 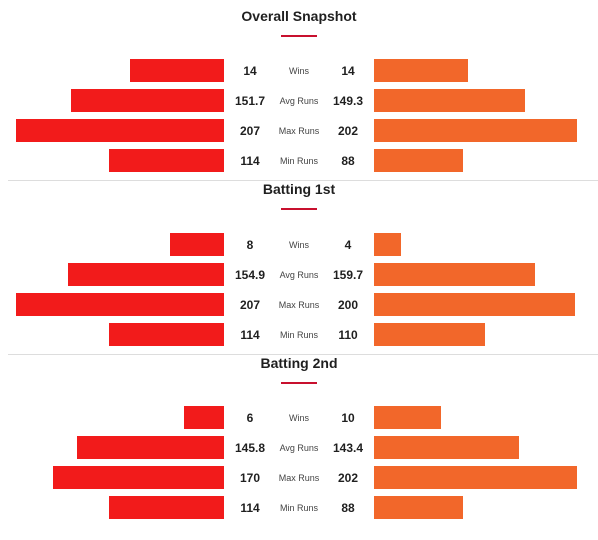 I want to click on section-1-min-runs-right-value: 110, so click(x=348, y=335).